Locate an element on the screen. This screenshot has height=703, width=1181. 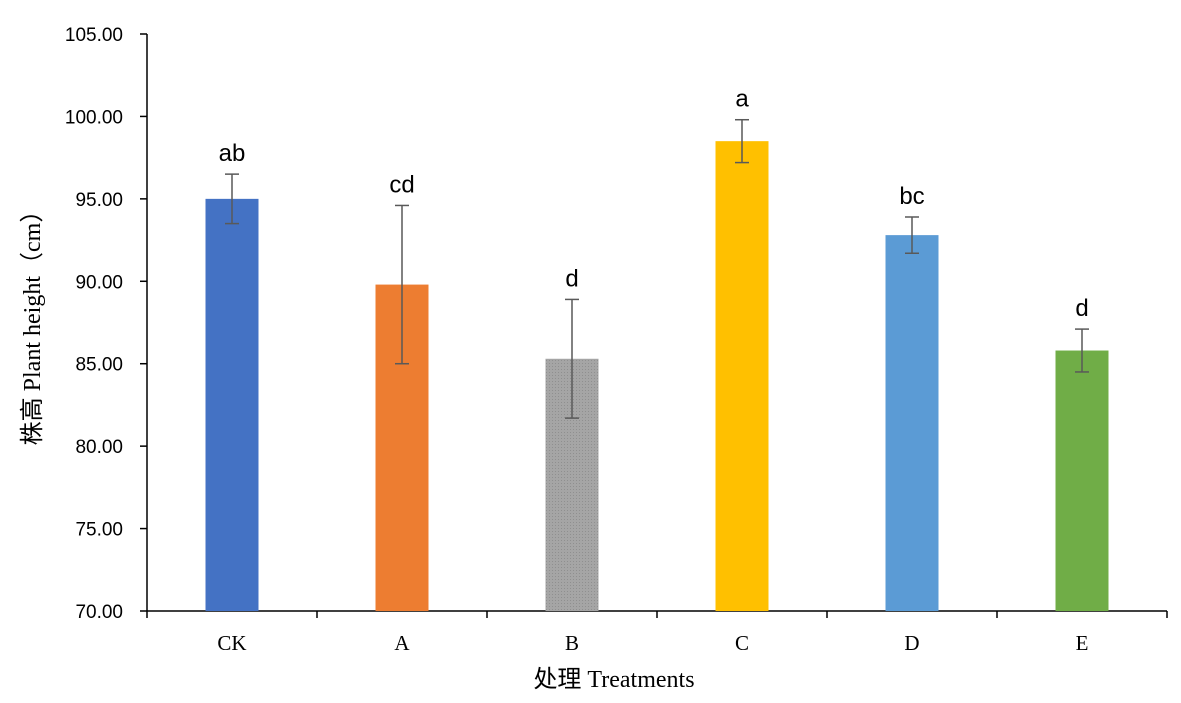
significance-label-ck: ab is located at coordinates (232, 153).